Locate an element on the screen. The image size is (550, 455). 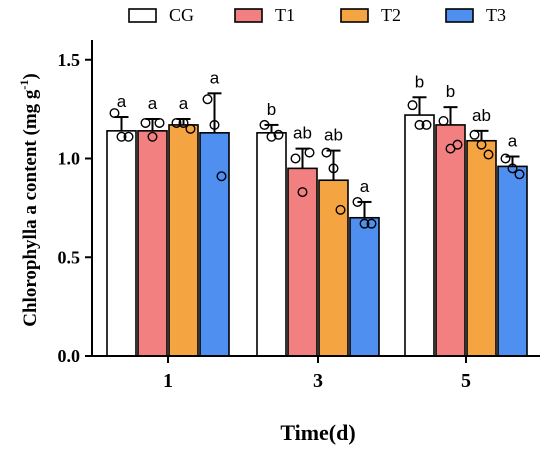
legend-swatch-t2 is located at coordinates (354, 15).